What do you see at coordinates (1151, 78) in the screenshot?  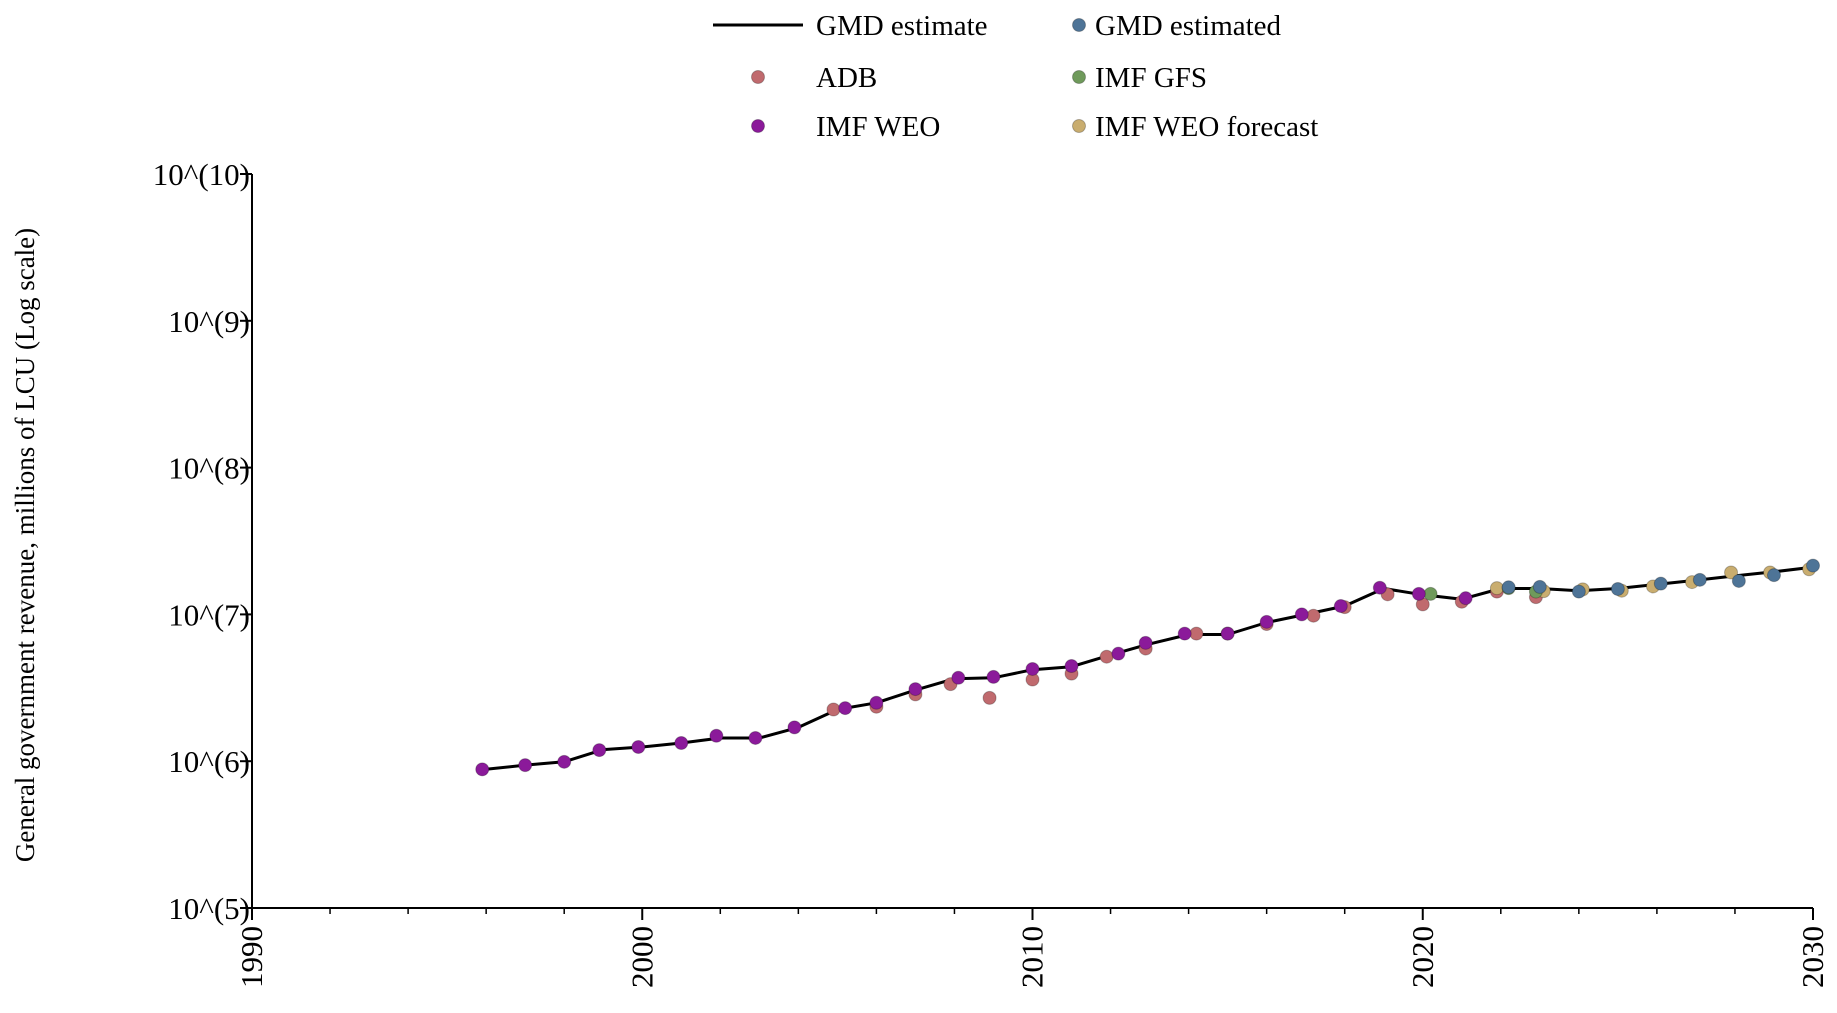 I see `legend-label: IMF GFS` at bounding box center [1151, 78].